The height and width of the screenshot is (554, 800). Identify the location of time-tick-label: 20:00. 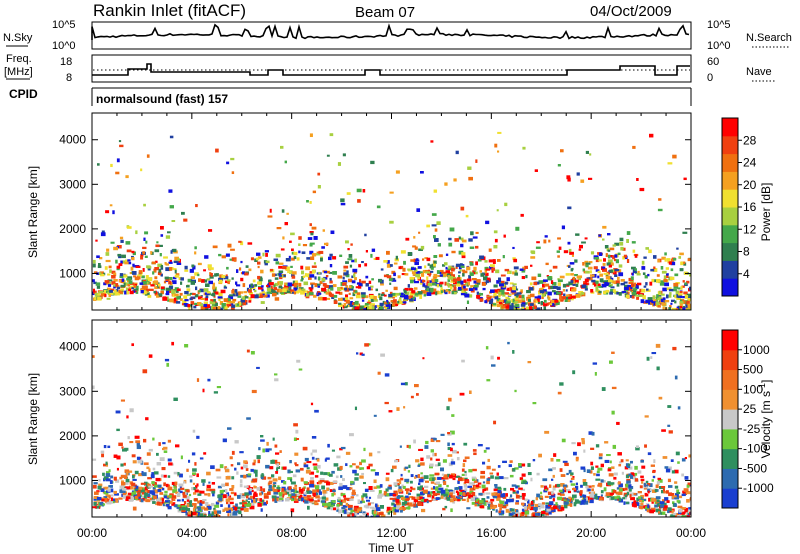
(591, 533).